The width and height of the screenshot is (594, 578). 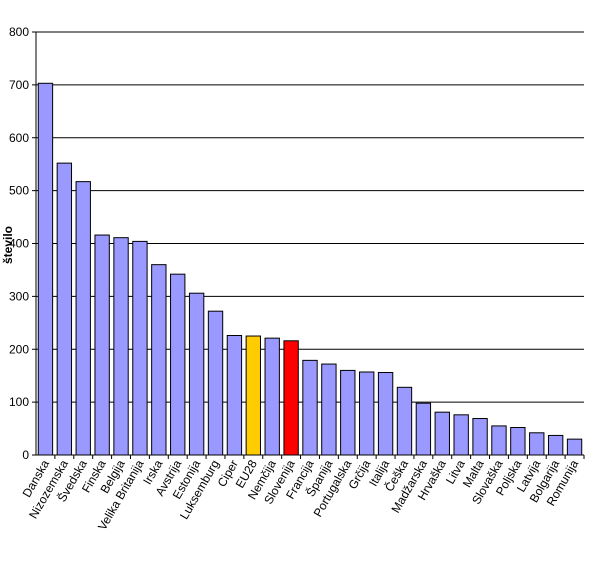 What do you see at coordinates (19, 138) in the screenshot?
I see `y-tick-label: 600` at bounding box center [19, 138].